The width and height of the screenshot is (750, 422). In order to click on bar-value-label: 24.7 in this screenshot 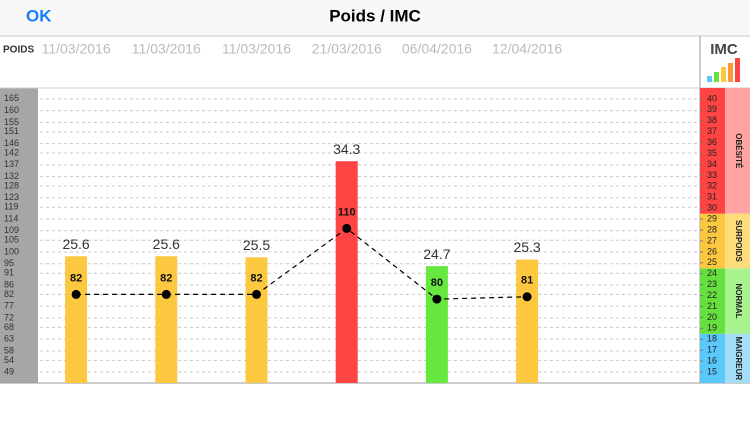, I will do `click(436, 254)`.